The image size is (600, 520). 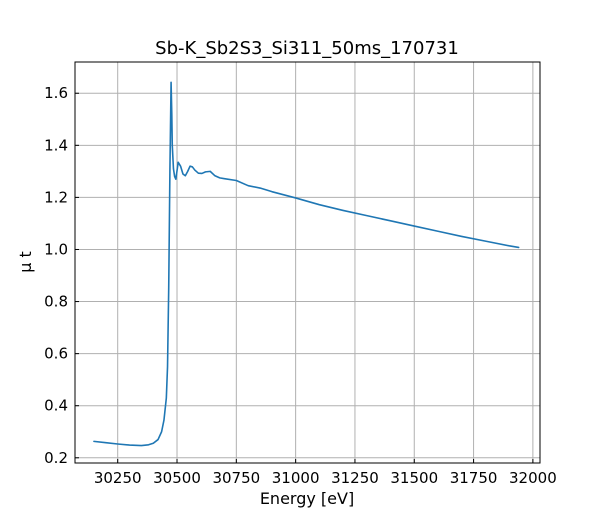 I want to click on x-tick-label: 31000, so click(x=296, y=478).